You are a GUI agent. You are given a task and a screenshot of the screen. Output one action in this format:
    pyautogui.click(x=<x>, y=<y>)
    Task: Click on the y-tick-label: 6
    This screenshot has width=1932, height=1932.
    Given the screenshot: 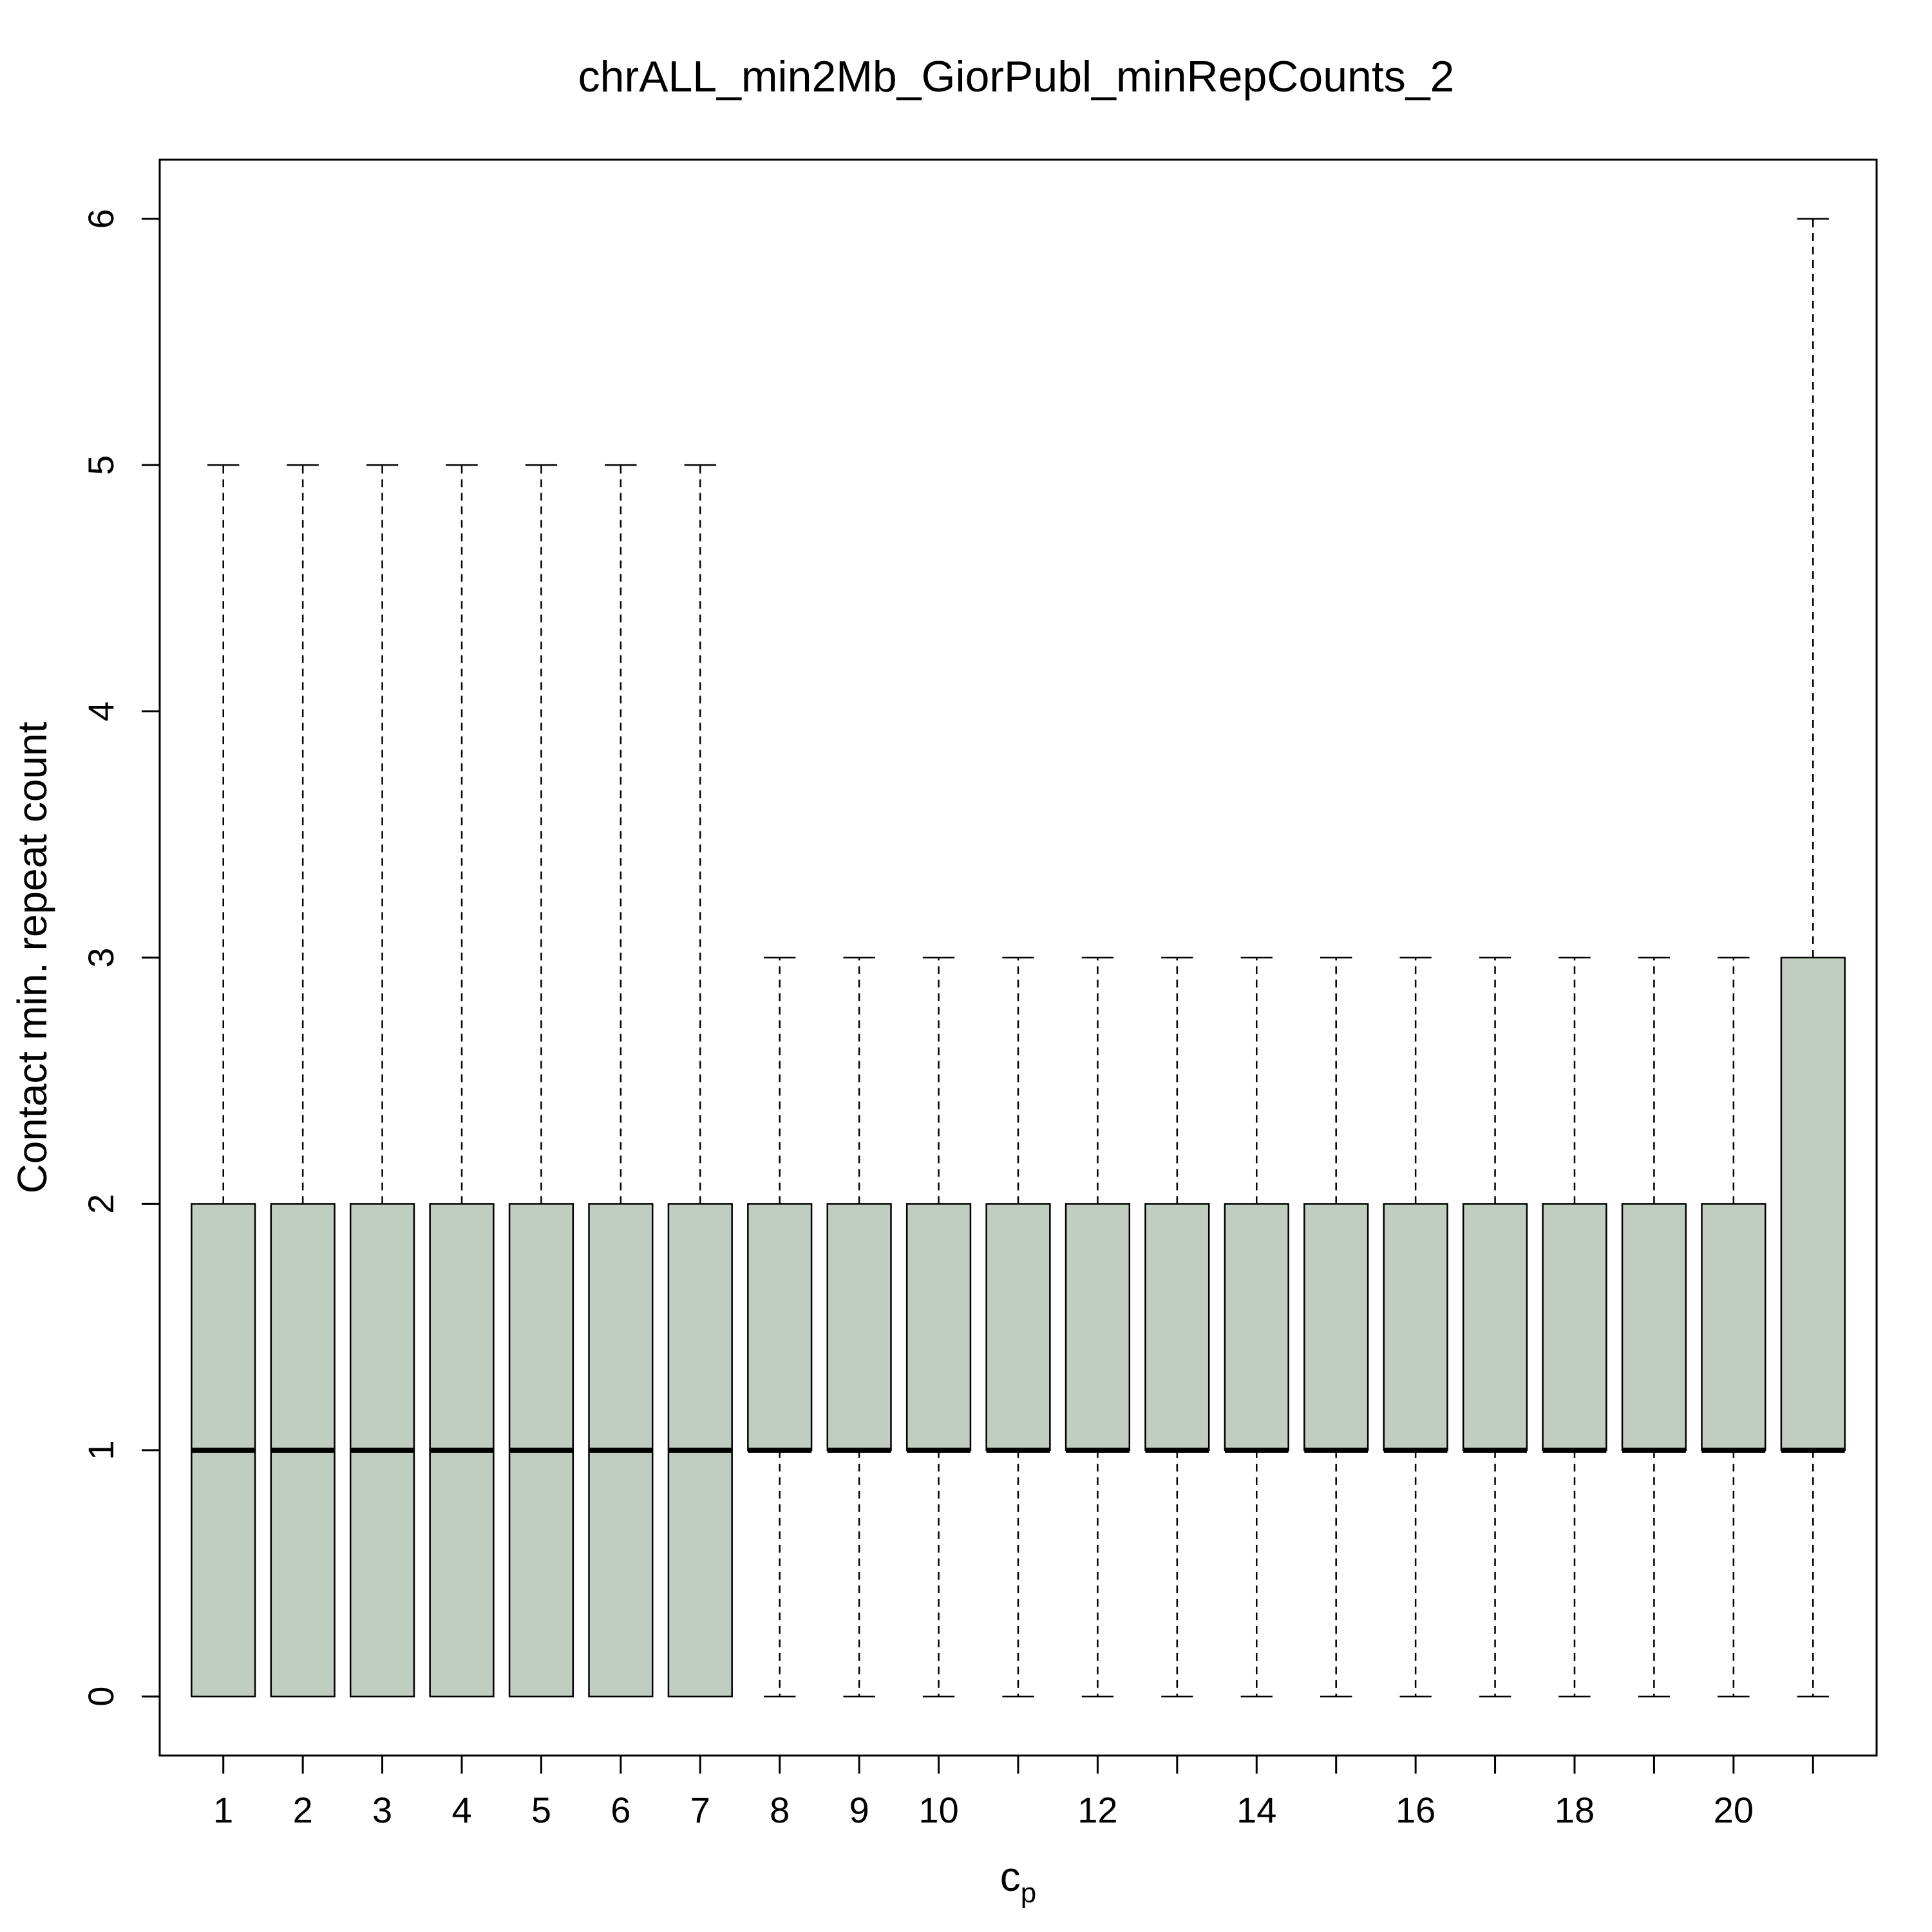 What is the action you would take?
    pyautogui.click(x=100, y=219)
    